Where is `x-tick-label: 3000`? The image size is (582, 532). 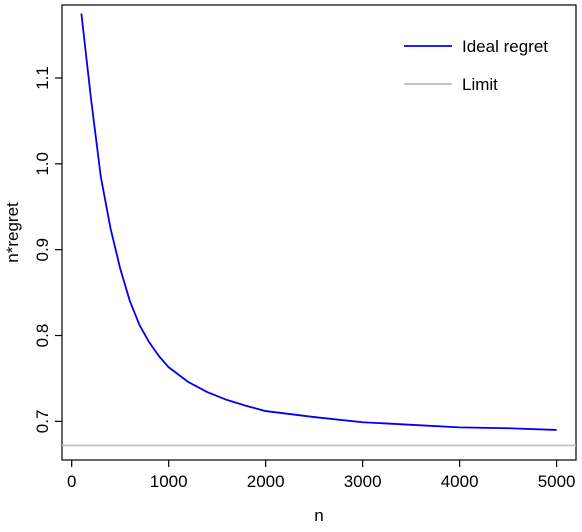
x-tick-label: 3000 is located at coordinates (363, 481).